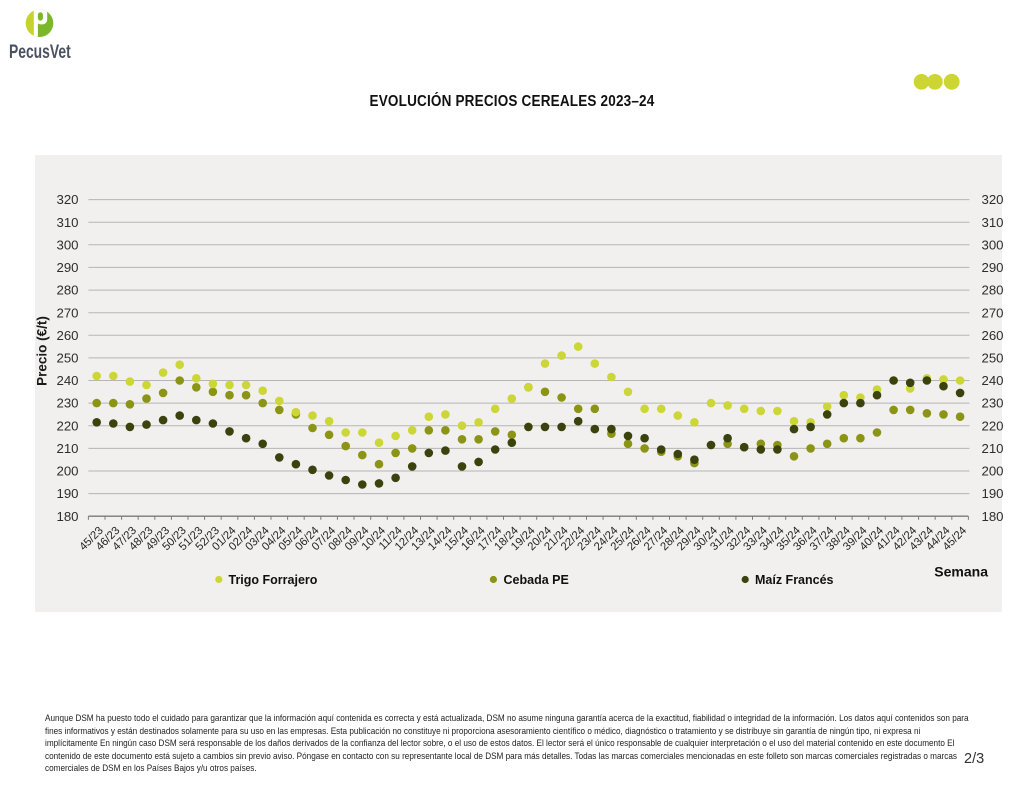  Describe the element at coordinates (961, 572) in the screenshot. I see `svg-text: Semana` at that location.